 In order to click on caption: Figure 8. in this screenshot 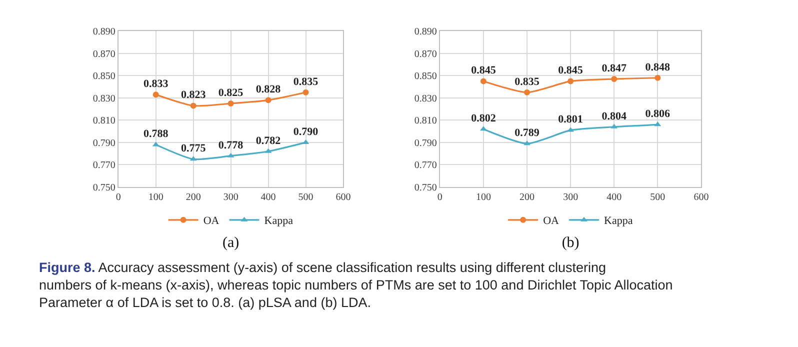, I will do `click(67, 267)`.